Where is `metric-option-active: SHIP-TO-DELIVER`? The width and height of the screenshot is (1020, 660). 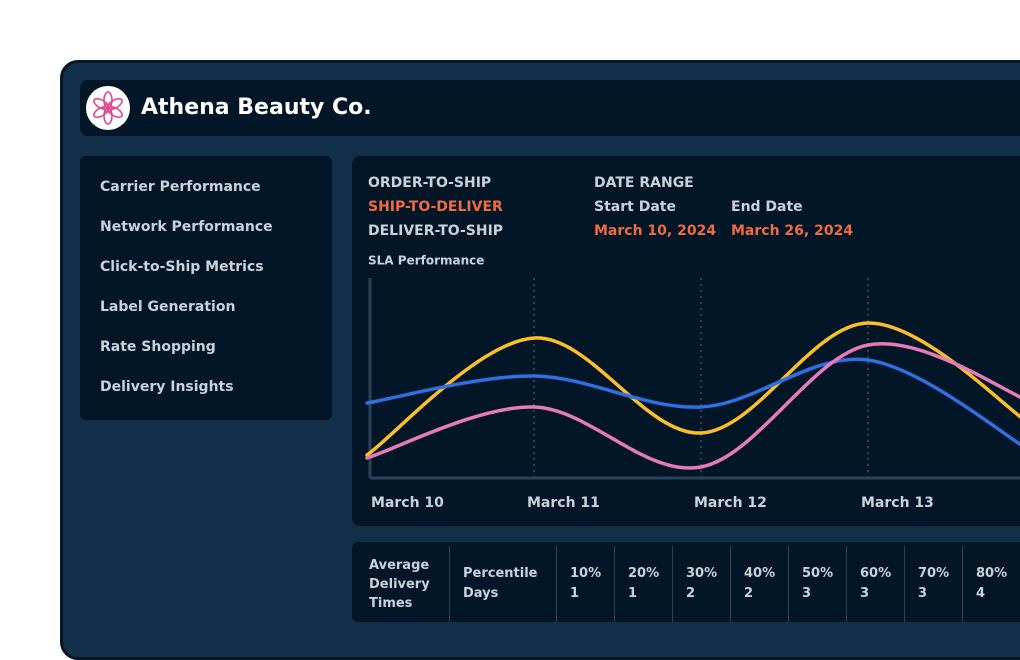 metric-option-active: SHIP-TO-DELIVER is located at coordinates (435, 207).